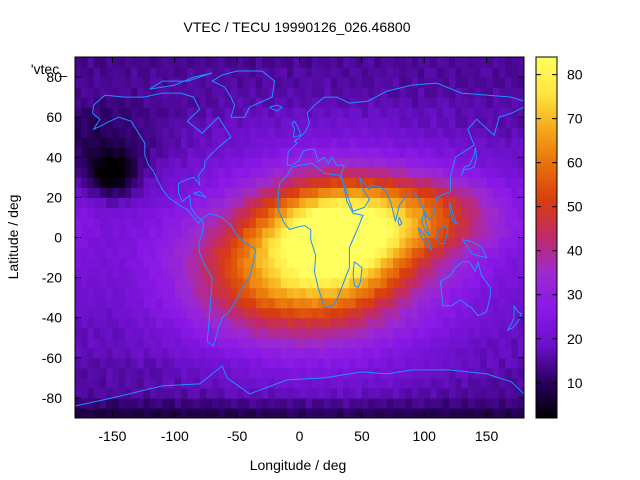 The height and width of the screenshot is (480, 640). I want to click on colorbar-tick-label: 40, so click(575, 251).